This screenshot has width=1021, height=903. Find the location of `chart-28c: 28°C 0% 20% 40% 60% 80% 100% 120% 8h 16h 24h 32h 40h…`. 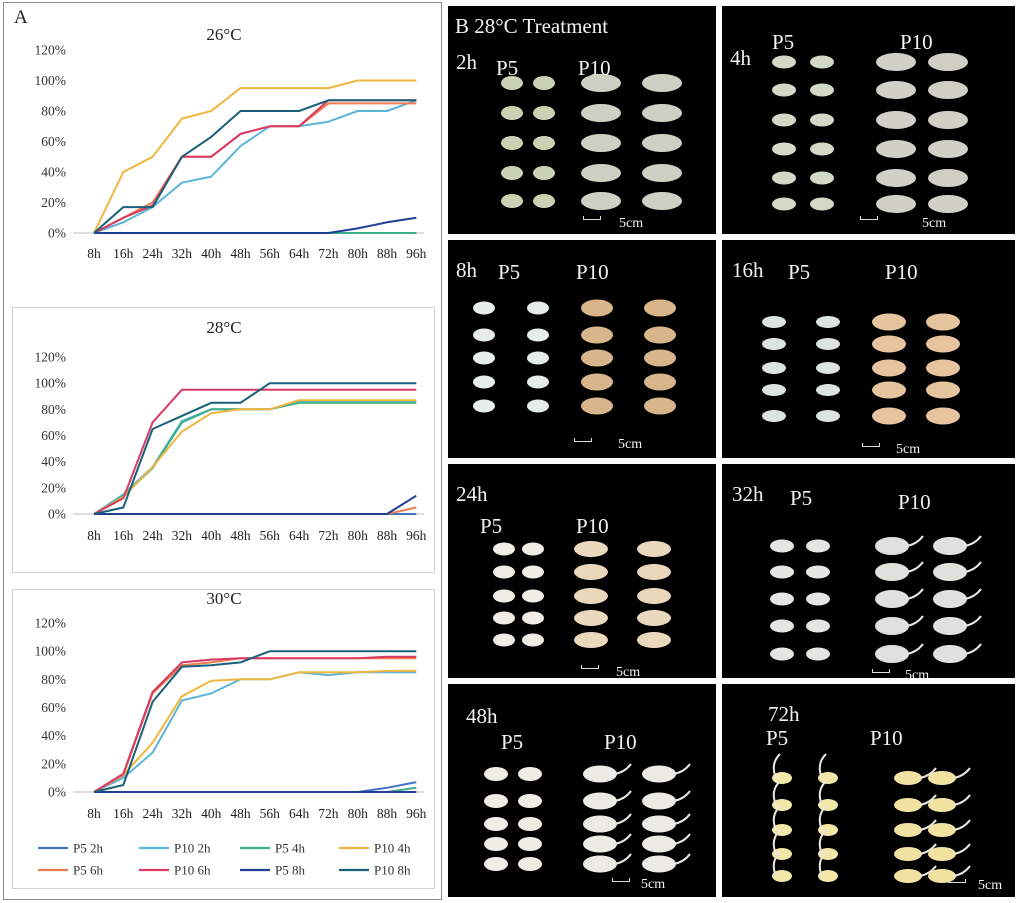

chart-28c: 28°C 0% 20% 40% 60% 80% 100% 120% 8h 16h 24h 32h 40h… is located at coordinates (231, 430).